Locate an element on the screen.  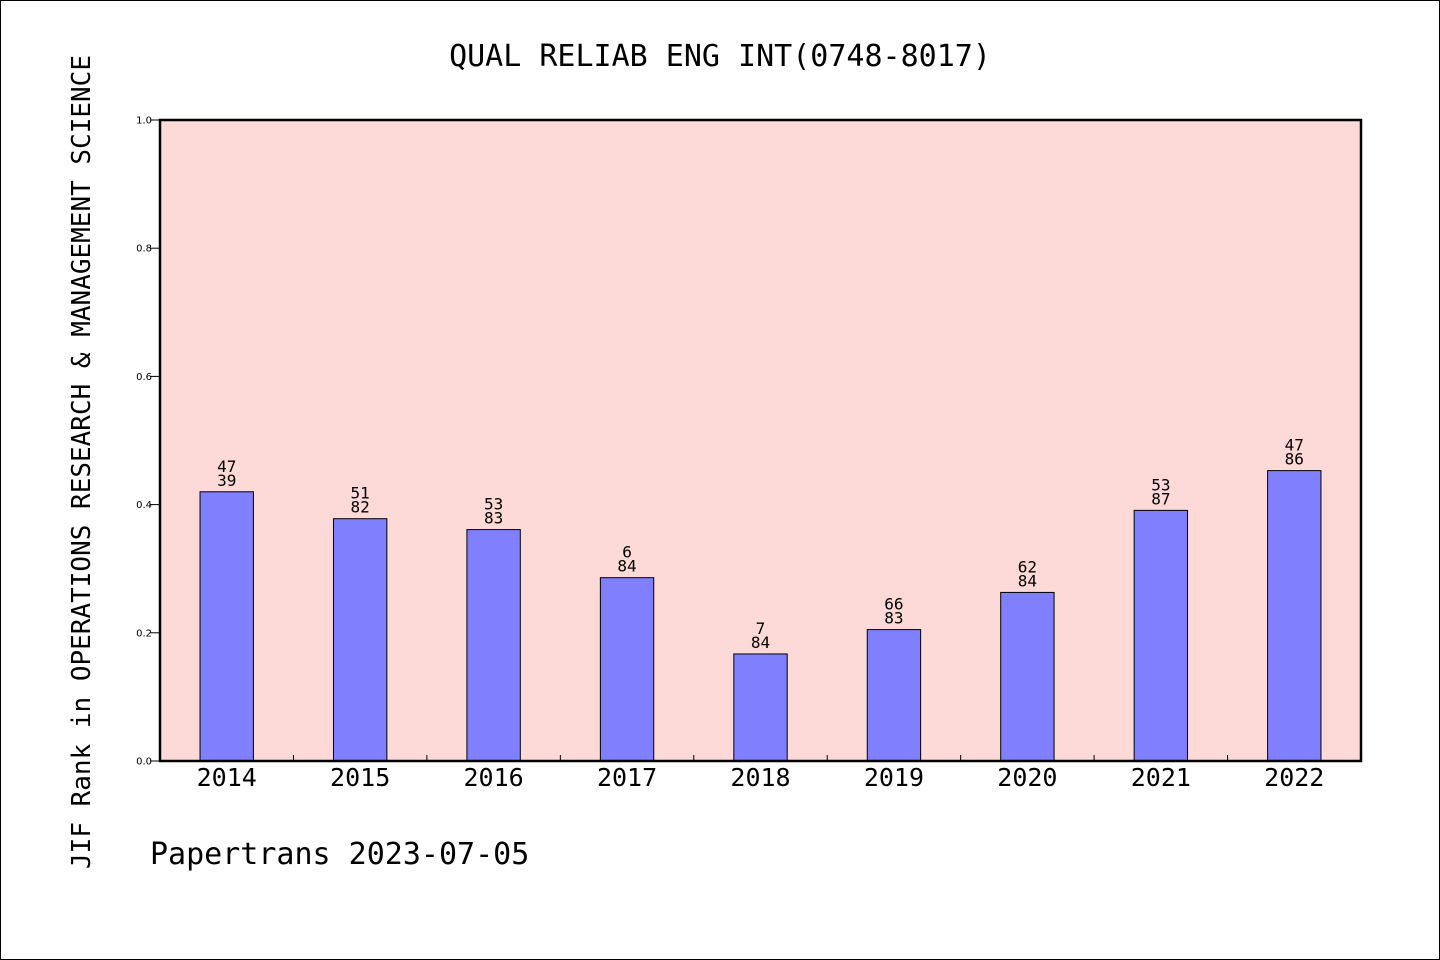
y-tick-label: 0.0 is located at coordinates (144, 762).